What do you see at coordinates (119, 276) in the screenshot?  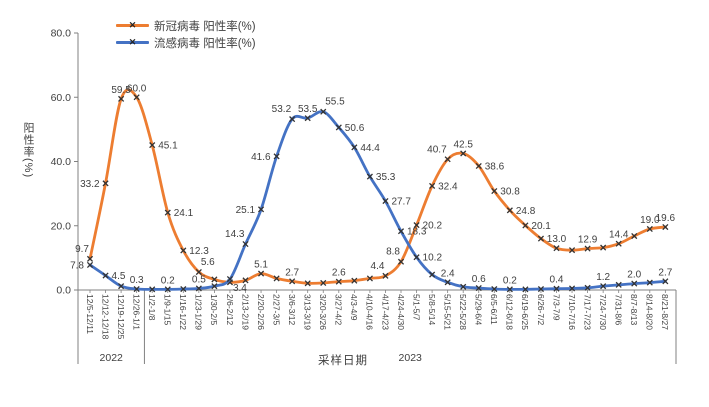 I see `flu-data-label: 4.5` at bounding box center [119, 276].